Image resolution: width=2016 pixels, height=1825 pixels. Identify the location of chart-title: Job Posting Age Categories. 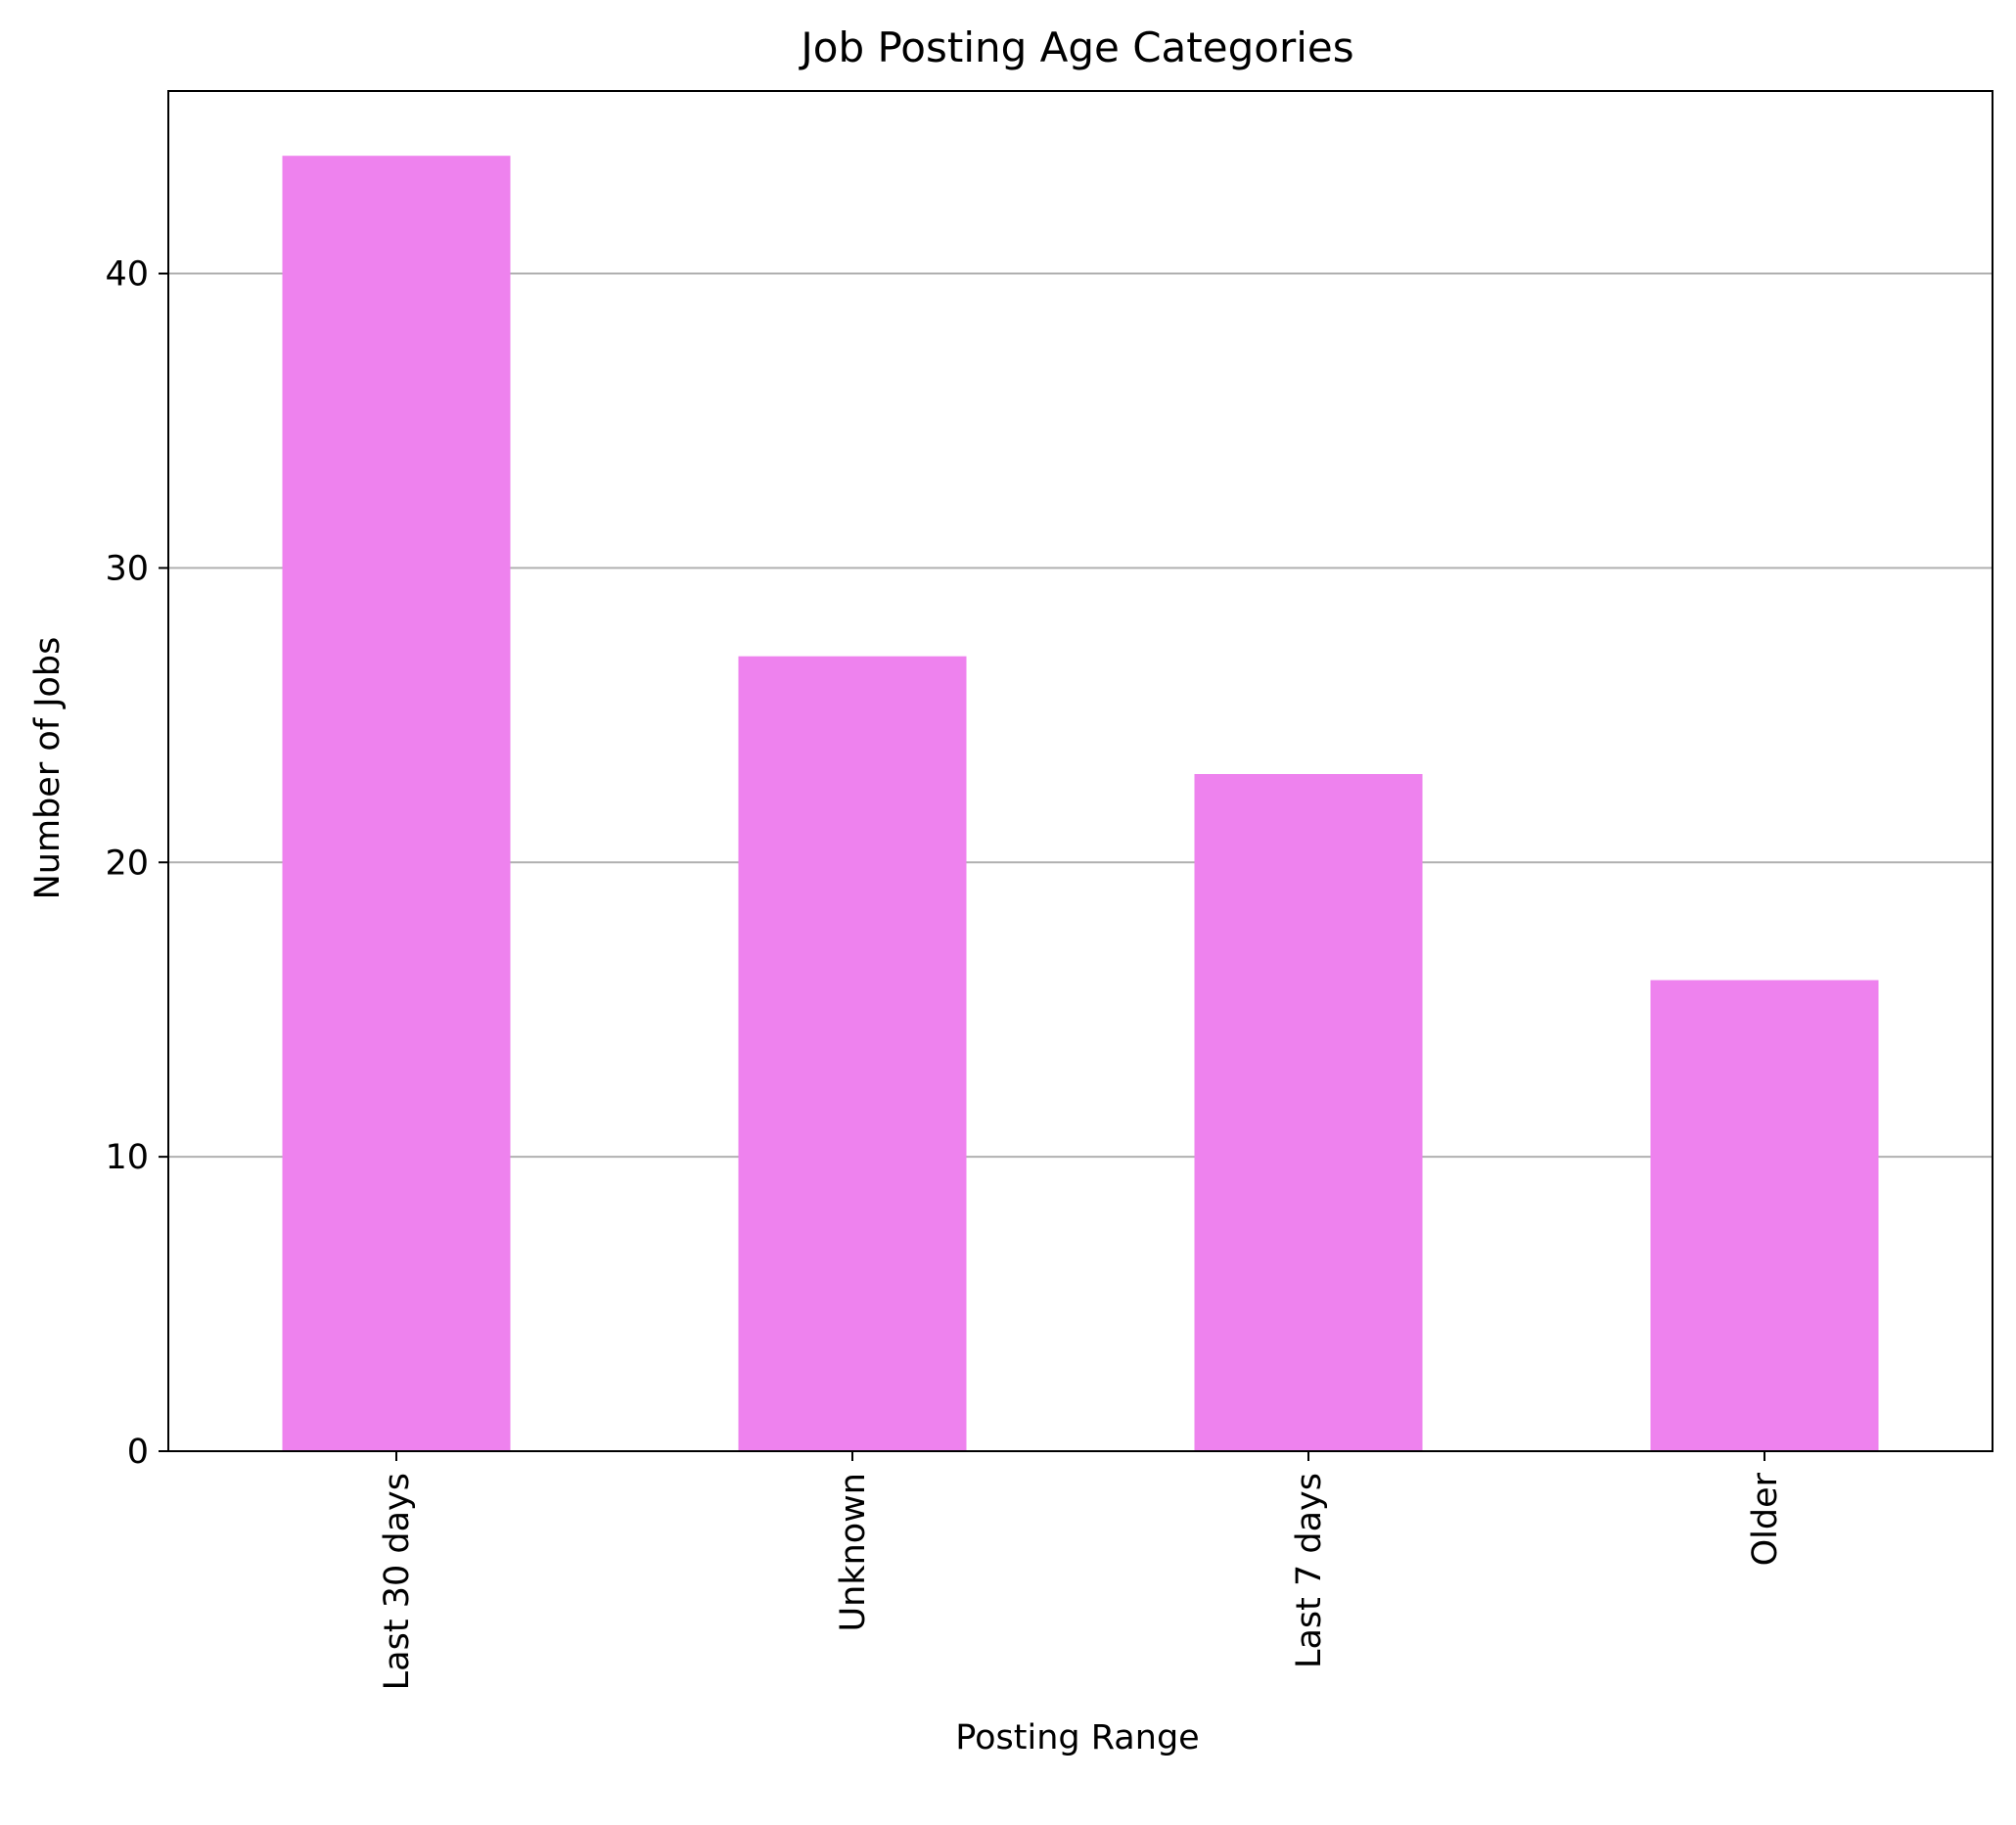
(1075, 47).